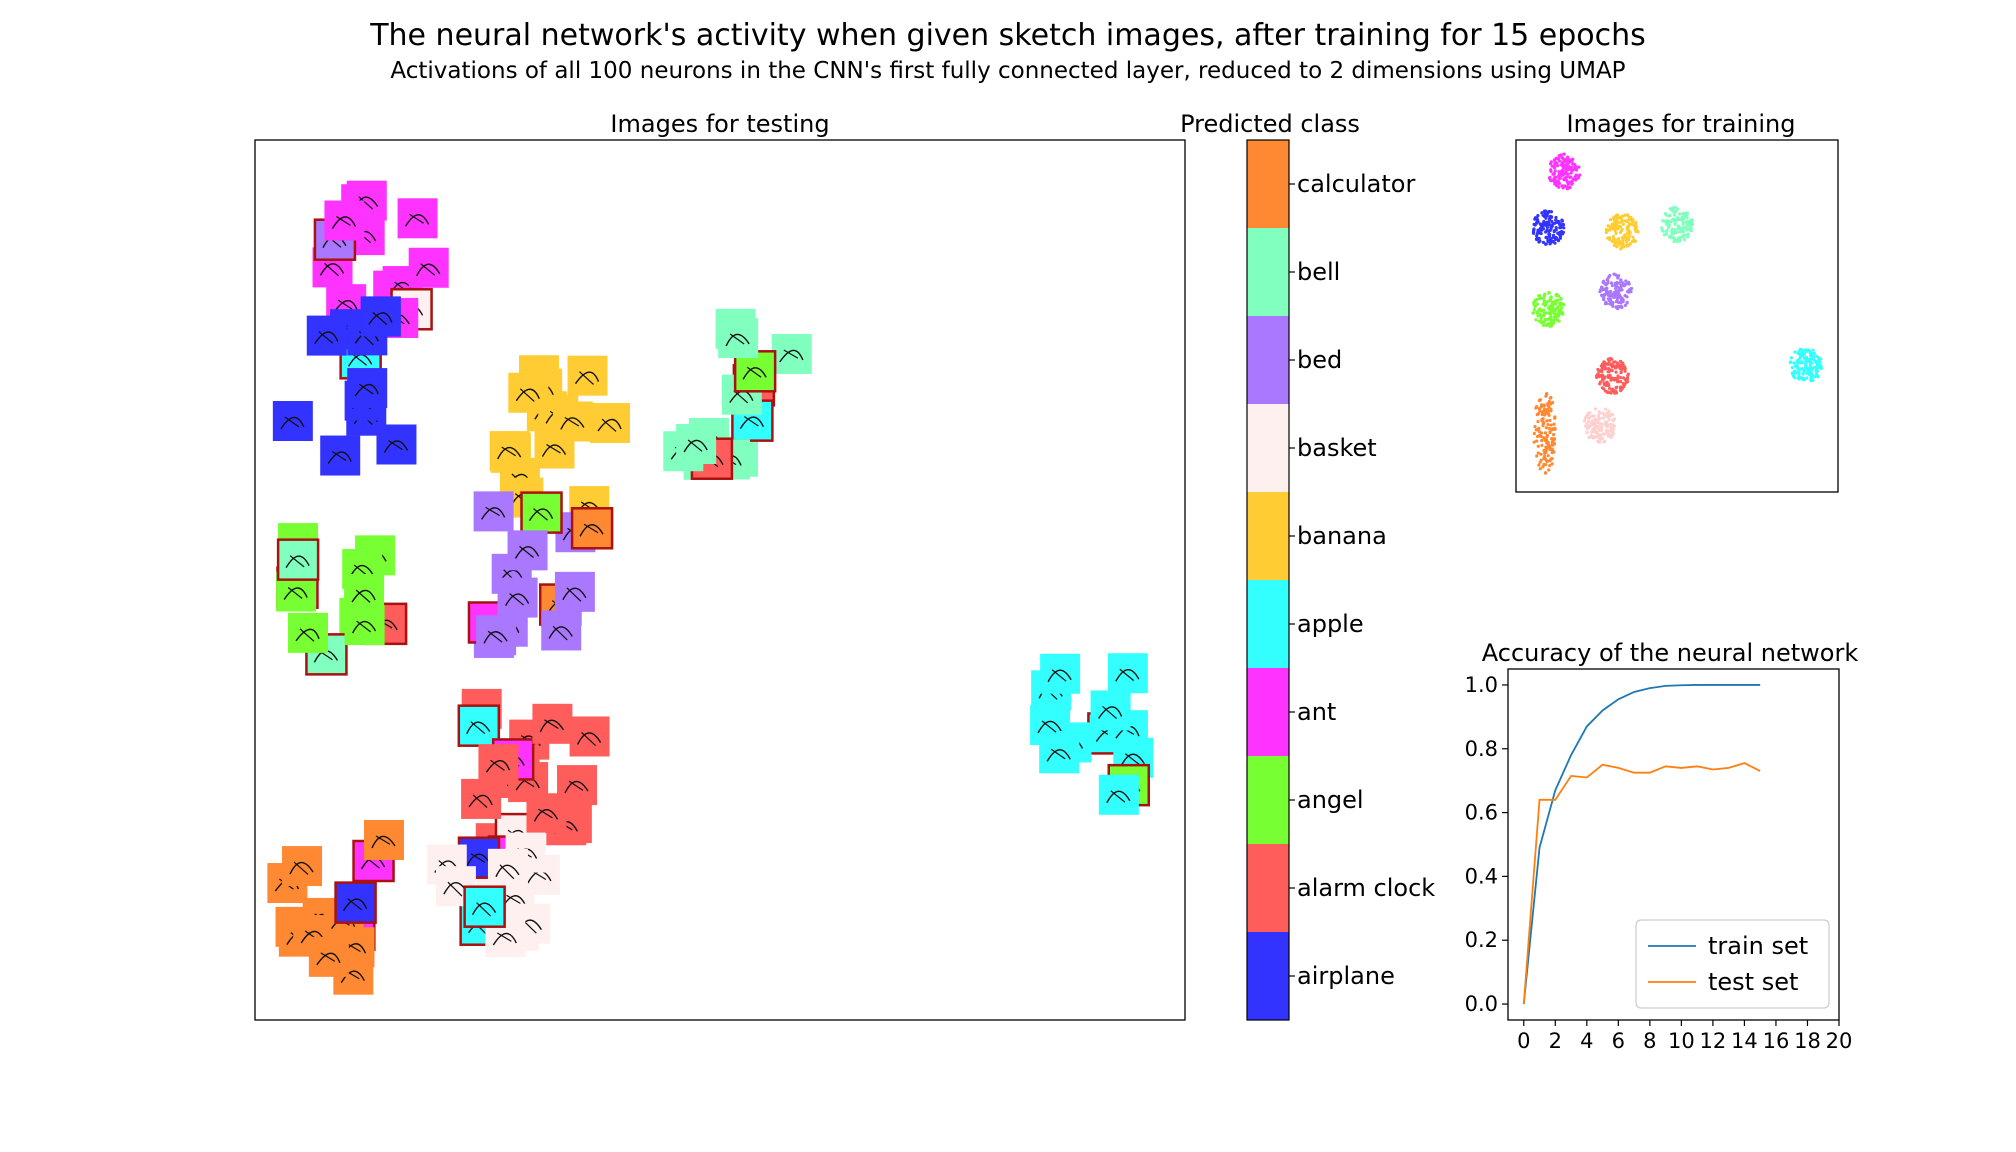  I want to click on colorbar-label-bell: bell, so click(1318, 272).